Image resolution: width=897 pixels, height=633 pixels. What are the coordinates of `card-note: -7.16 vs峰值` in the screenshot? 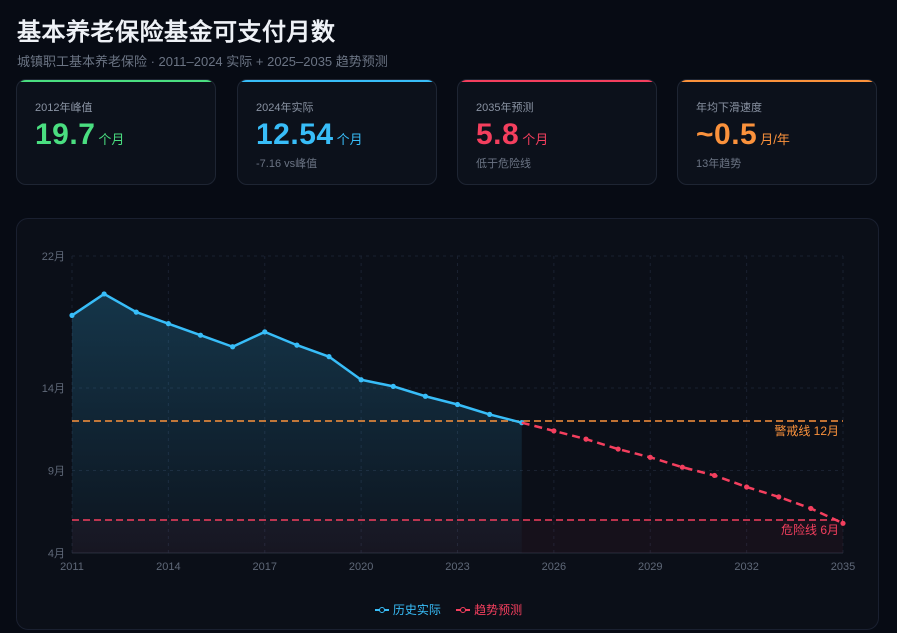 It's located at (287, 164).